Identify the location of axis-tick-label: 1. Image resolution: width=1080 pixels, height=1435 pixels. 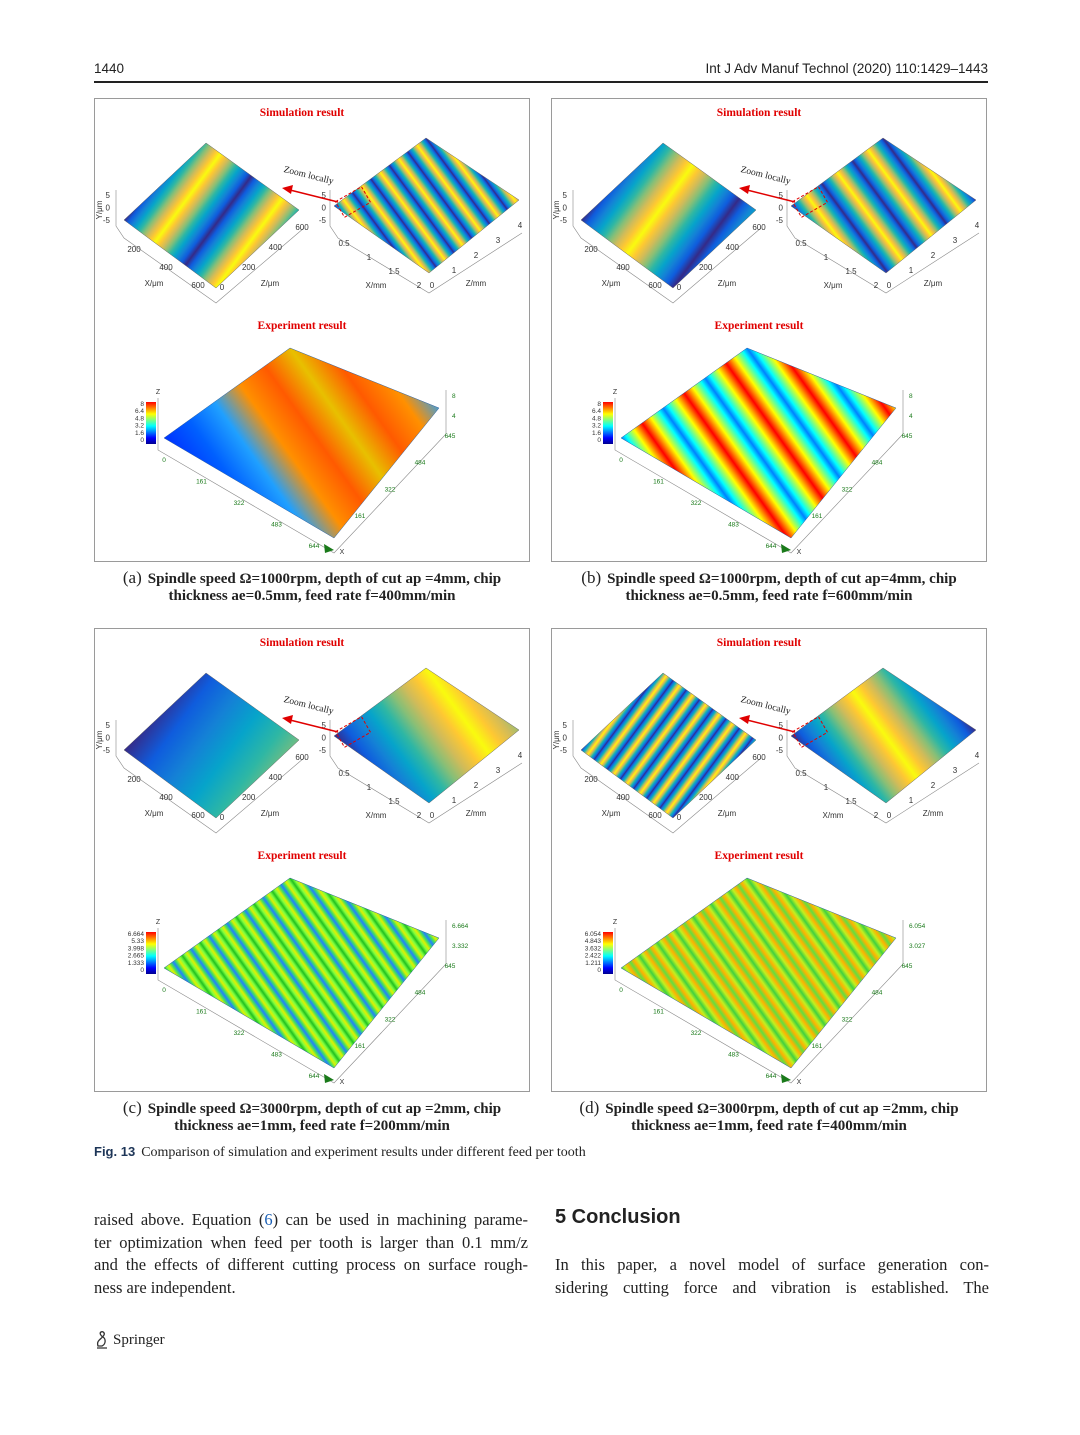
(826, 787).